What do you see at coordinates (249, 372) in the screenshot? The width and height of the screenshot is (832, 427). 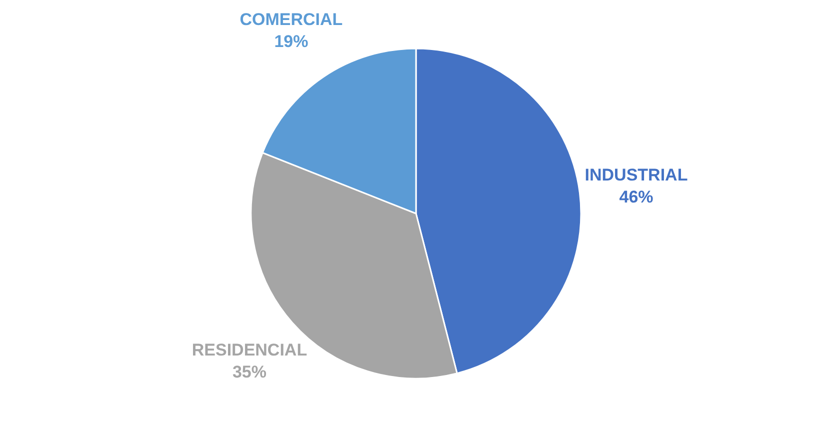 I see `data-label: 35%` at bounding box center [249, 372].